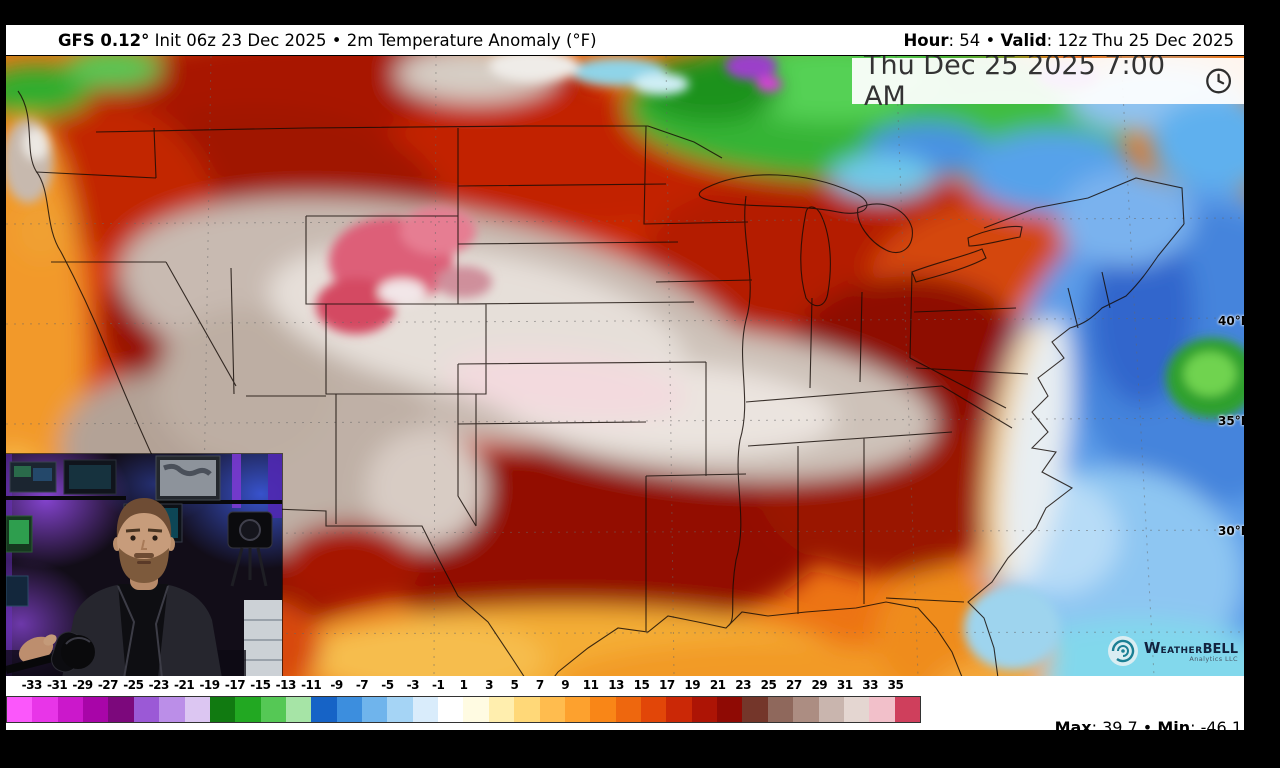 This screenshot has width=1280, height=768. Describe the element at coordinates (692, 685) in the screenshot. I see `colorbar-tick-label: 19` at that location.